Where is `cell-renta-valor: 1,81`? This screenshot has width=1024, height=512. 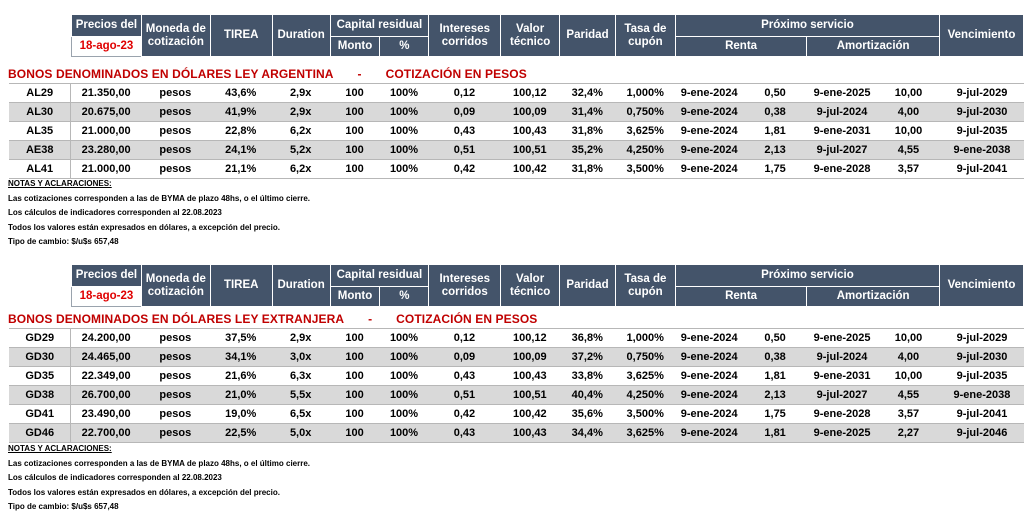 cell-renta-valor: 1,81 is located at coordinates (775, 433).